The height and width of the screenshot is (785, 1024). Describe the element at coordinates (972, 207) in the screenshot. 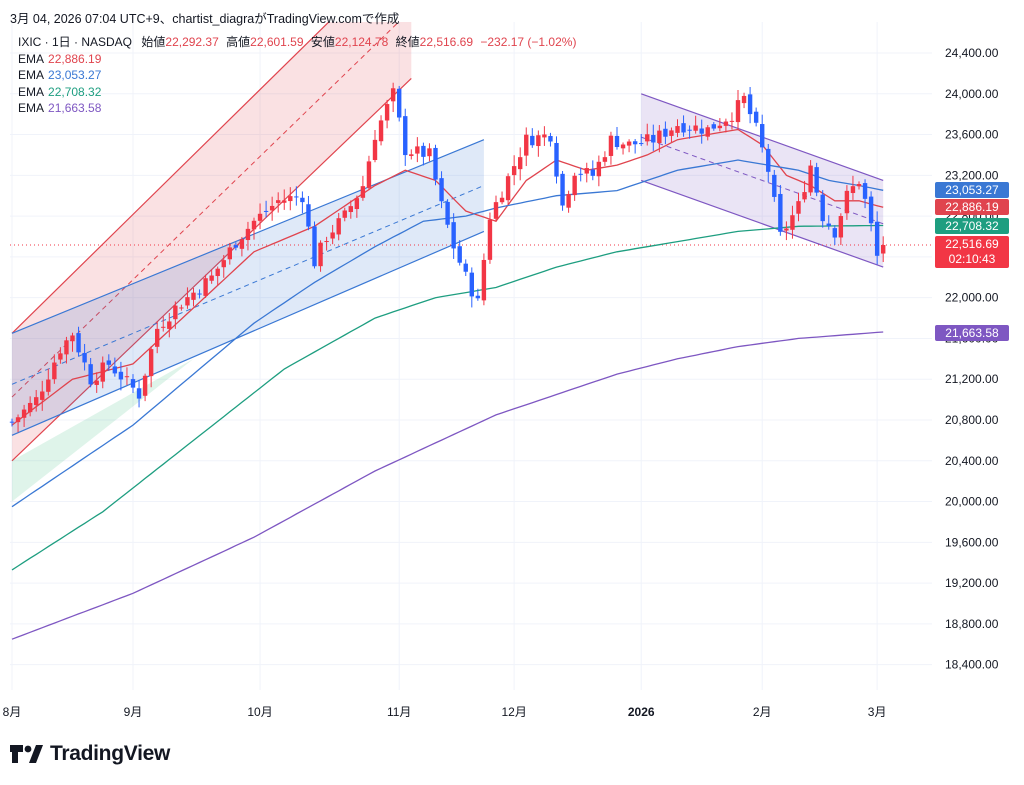

I see `price-label-text: 22,886.19` at that location.